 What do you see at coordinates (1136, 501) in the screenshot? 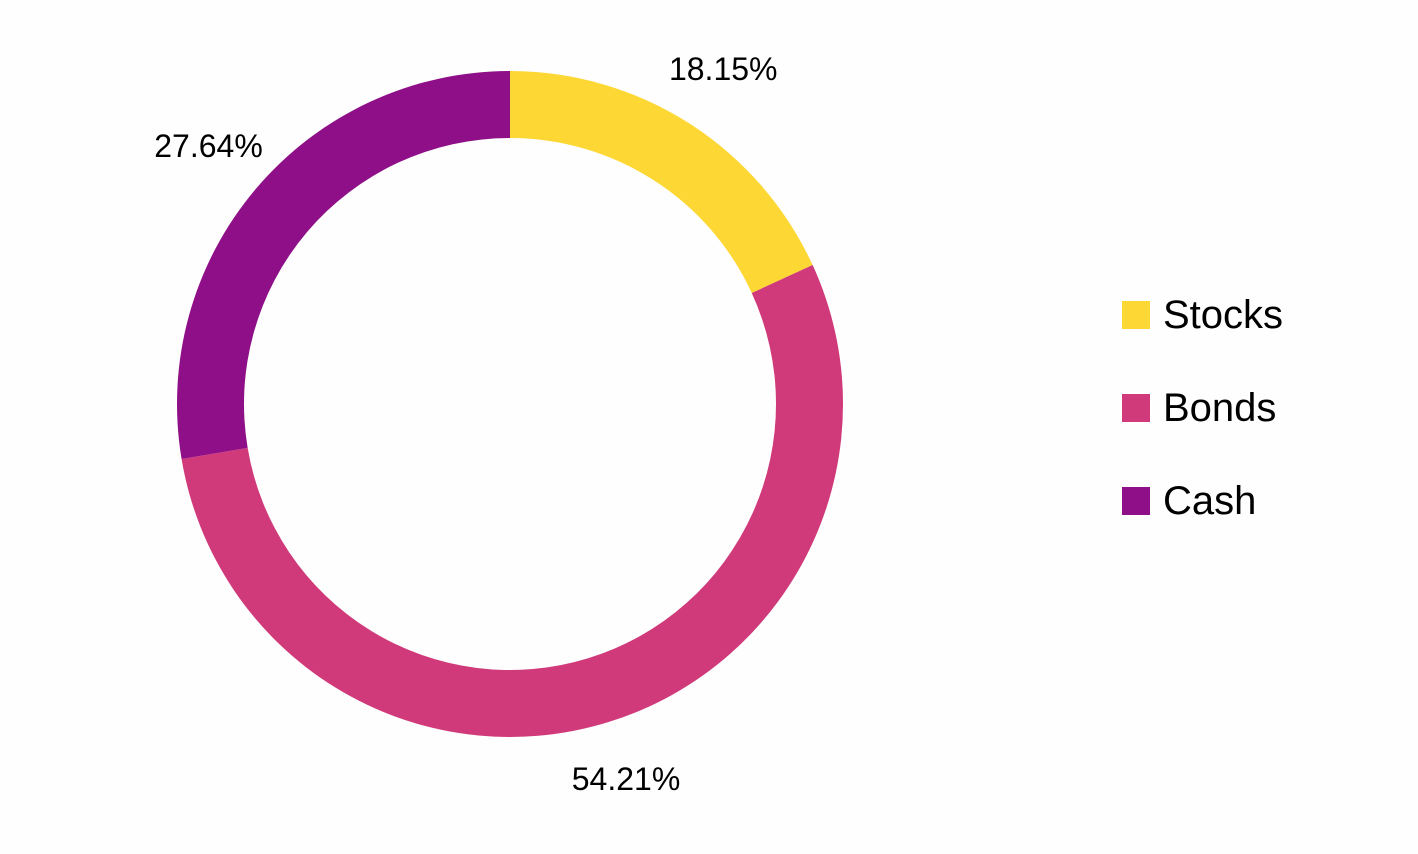
I see `legend-swatch-cash` at bounding box center [1136, 501].